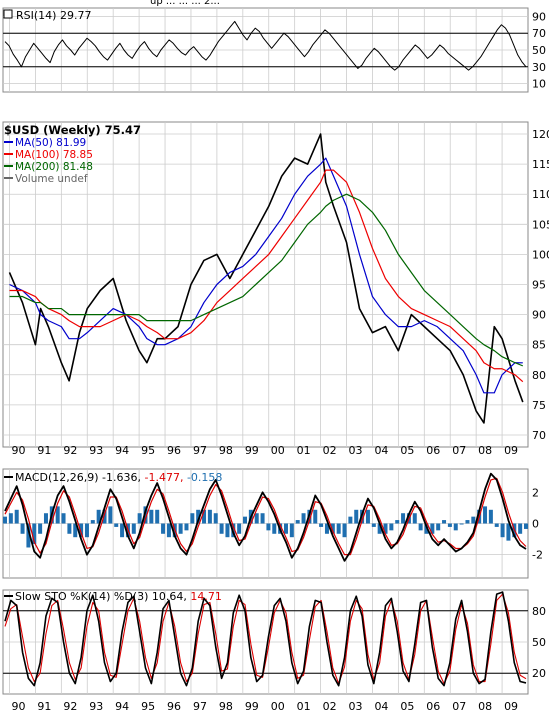 The image size is (549, 719). I want to click on y-tick-label: 70, so click(539, 33).